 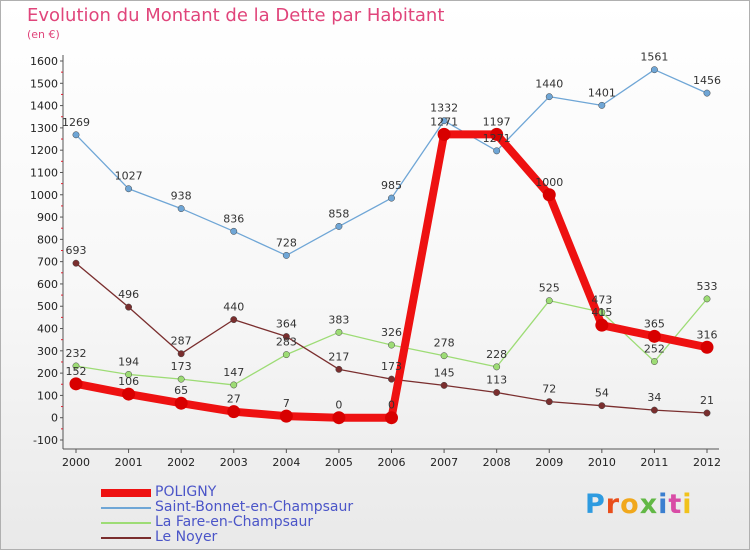 What do you see at coordinates (444, 372) in the screenshot?
I see `data-label-le-noyer: 145` at bounding box center [444, 372].